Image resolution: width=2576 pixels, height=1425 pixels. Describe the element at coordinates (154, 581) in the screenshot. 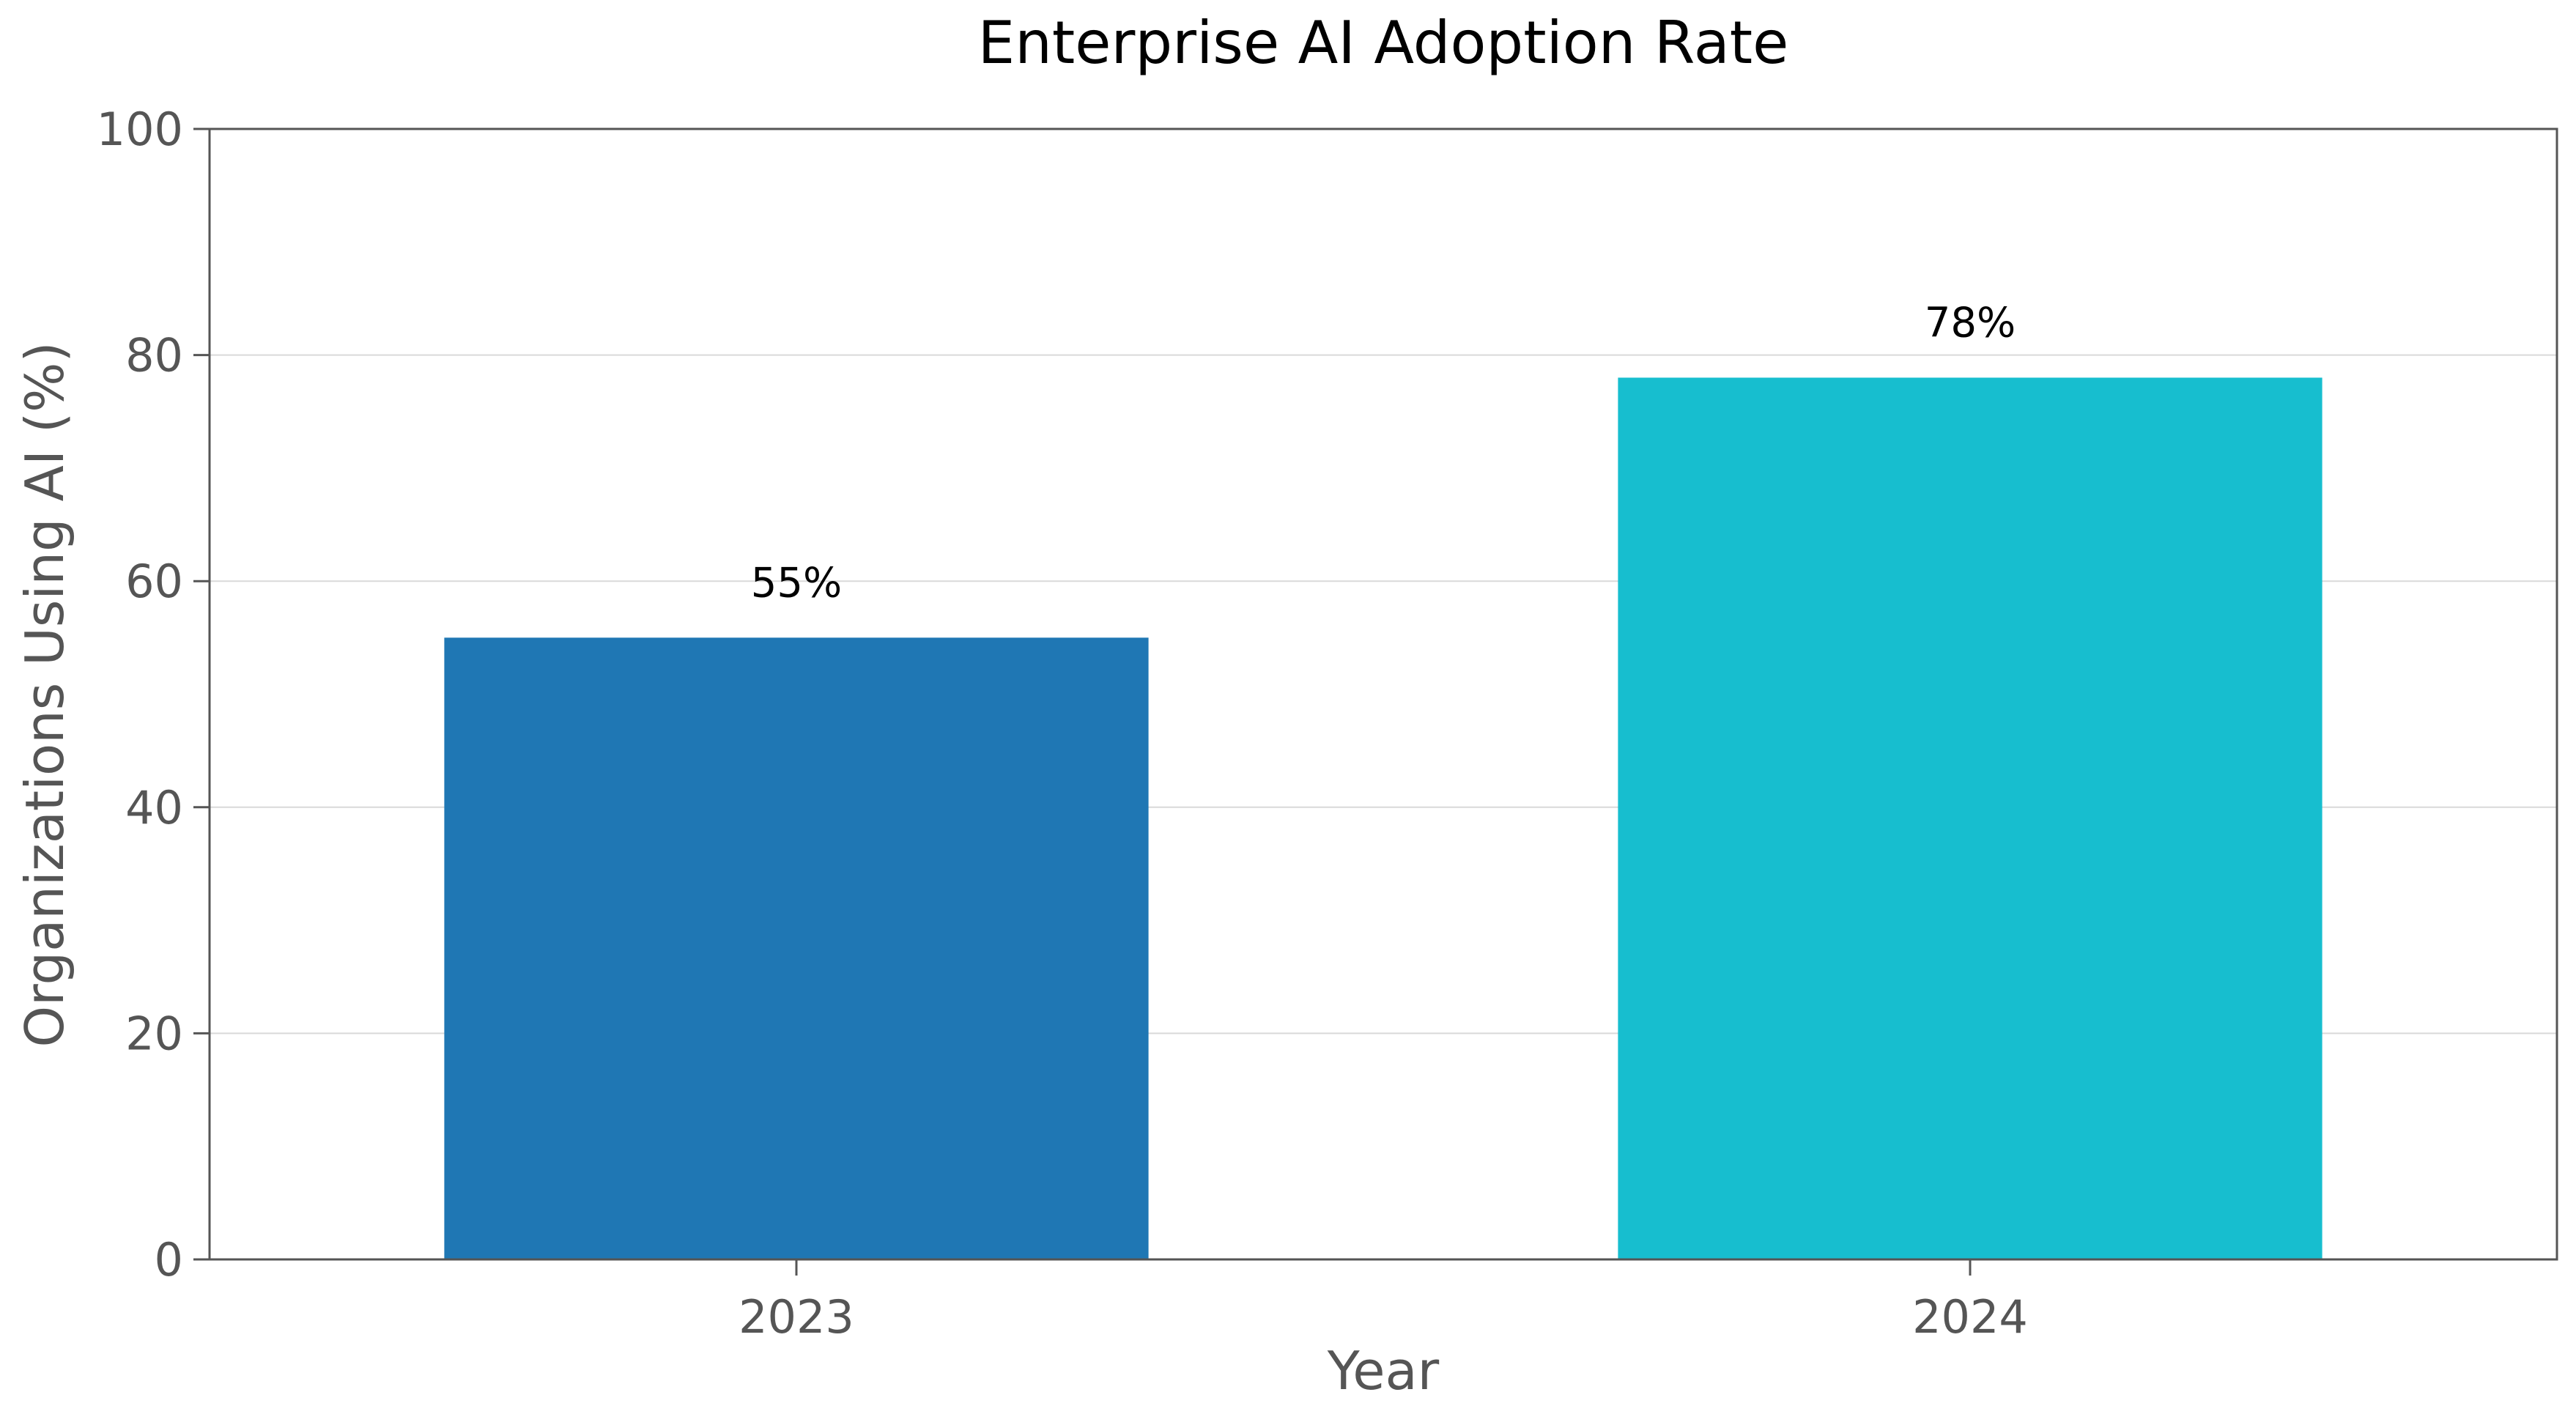

I see `y-tick-label: 60` at that location.